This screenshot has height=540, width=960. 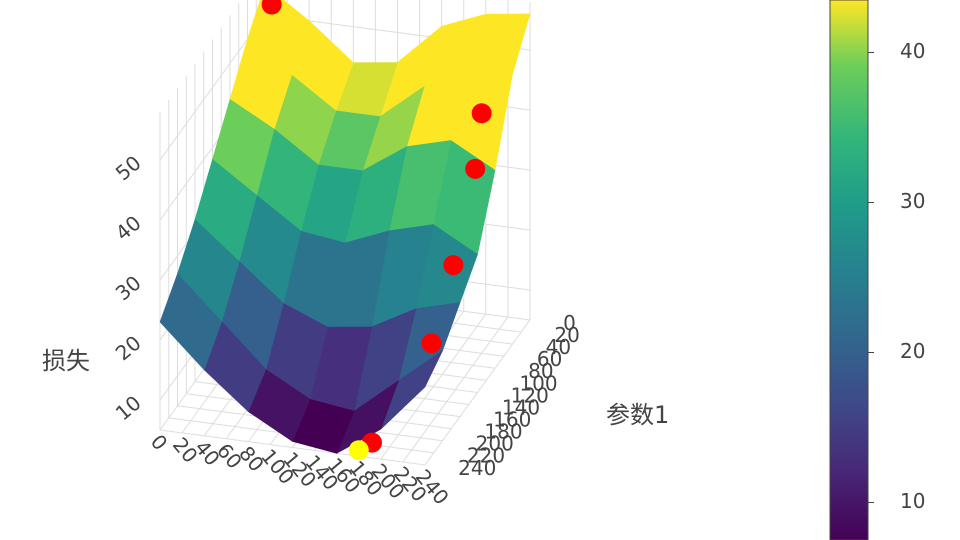 What do you see at coordinates (128, 348) in the screenshot?
I see `z-tick-label: 20` at bounding box center [128, 348].